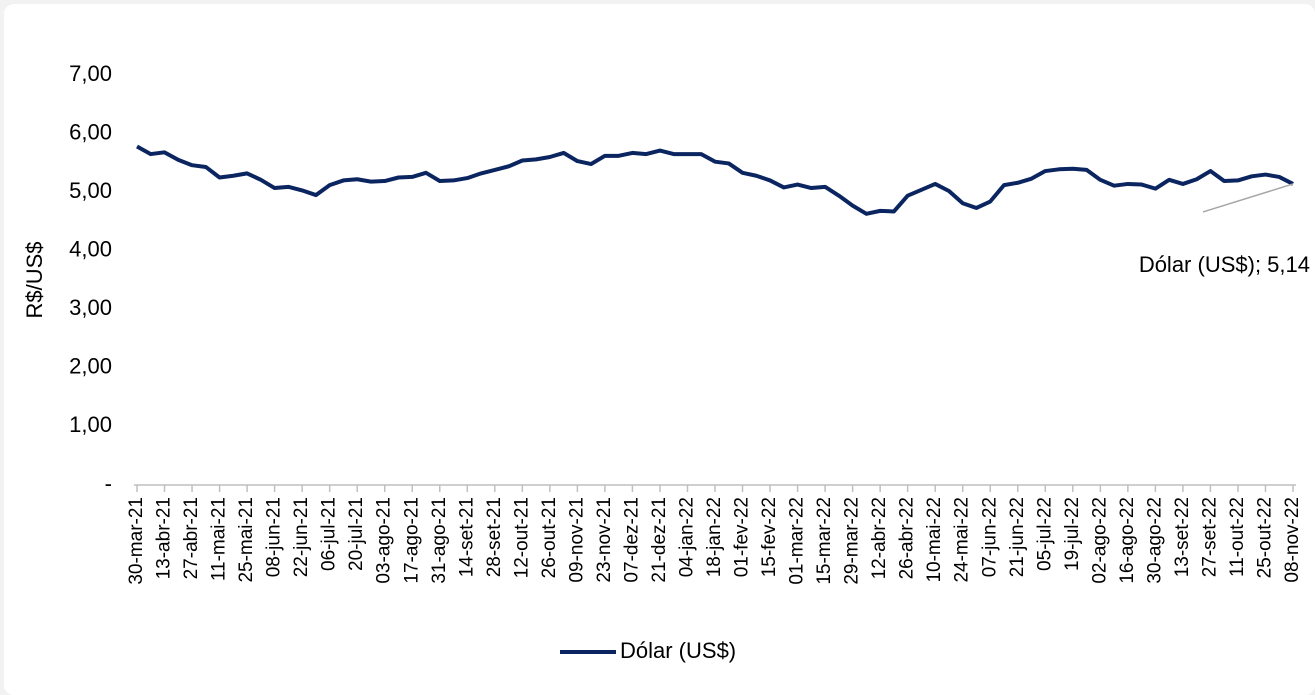 This screenshot has width=1315, height=695. Describe the element at coordinates (1127, 540) in the screenshot. I see `x-tick-label: 16-ago-22` at that location.